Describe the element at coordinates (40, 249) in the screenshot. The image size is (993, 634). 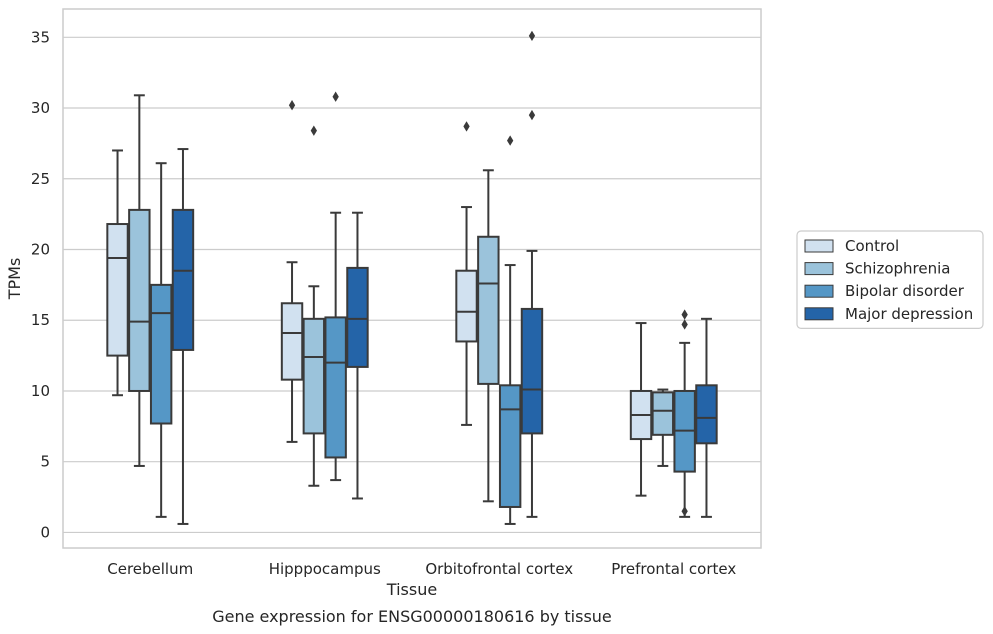
I see `y-tick-label: 20` at that location.